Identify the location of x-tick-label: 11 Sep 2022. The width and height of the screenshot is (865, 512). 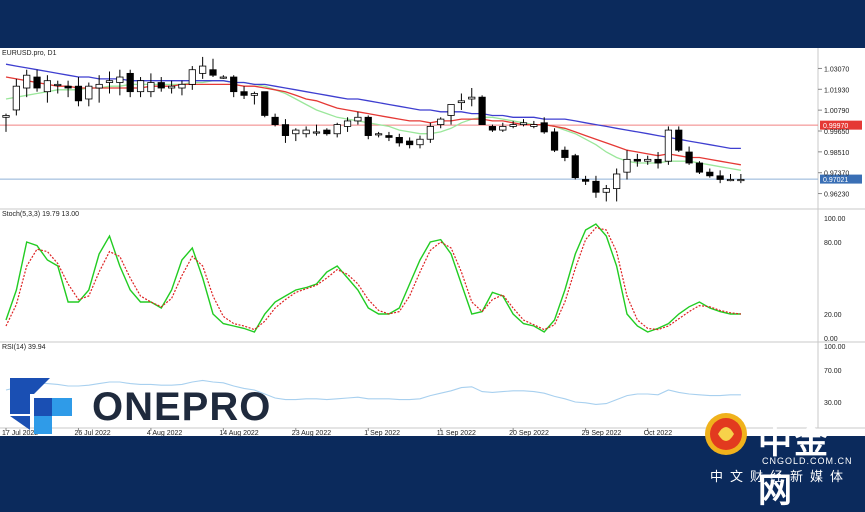
(456, 433).